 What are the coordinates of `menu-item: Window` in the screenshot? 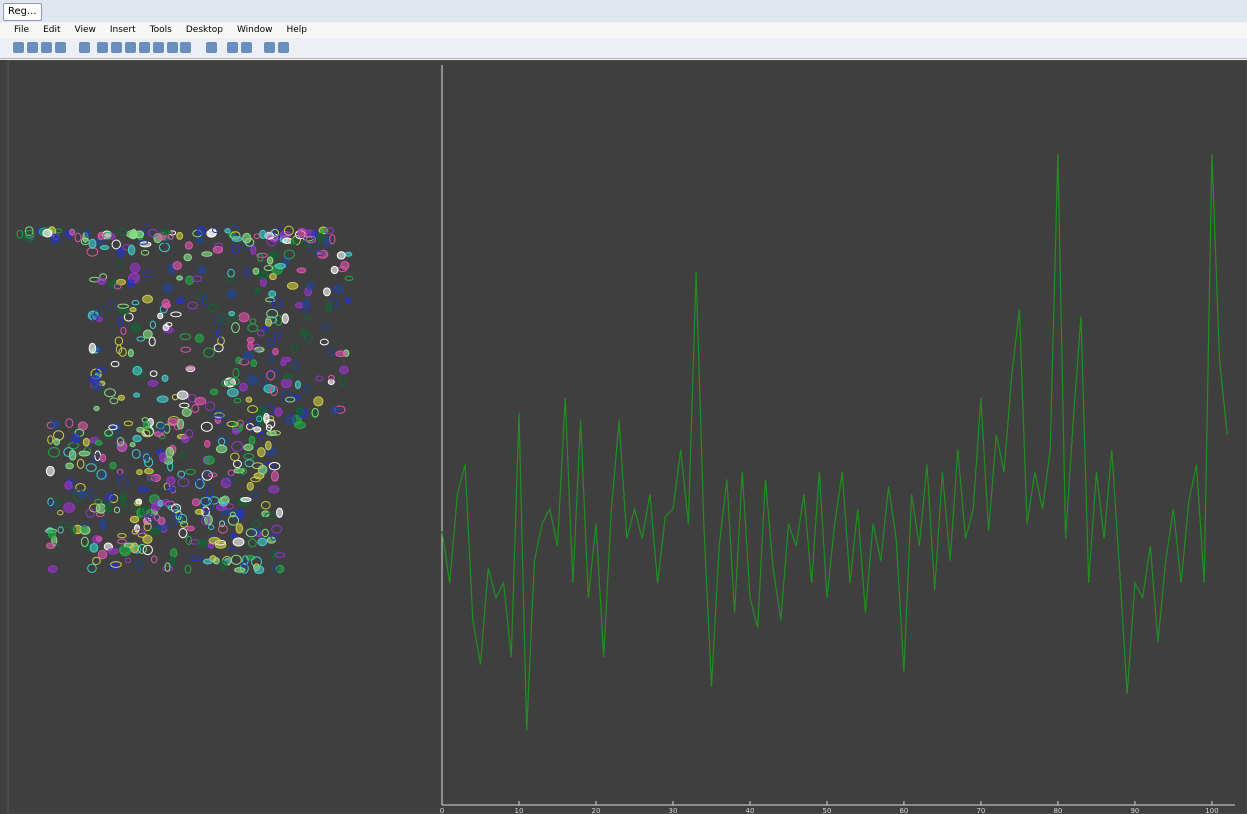 It's located at (254, 30).